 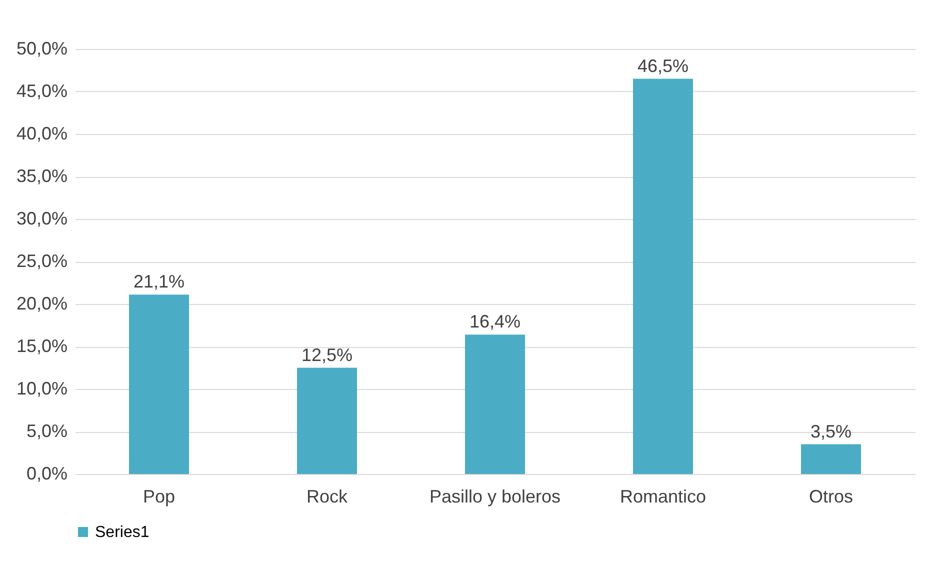 I want to click on x-tick-label: Rock, so click(x=327, y=496).